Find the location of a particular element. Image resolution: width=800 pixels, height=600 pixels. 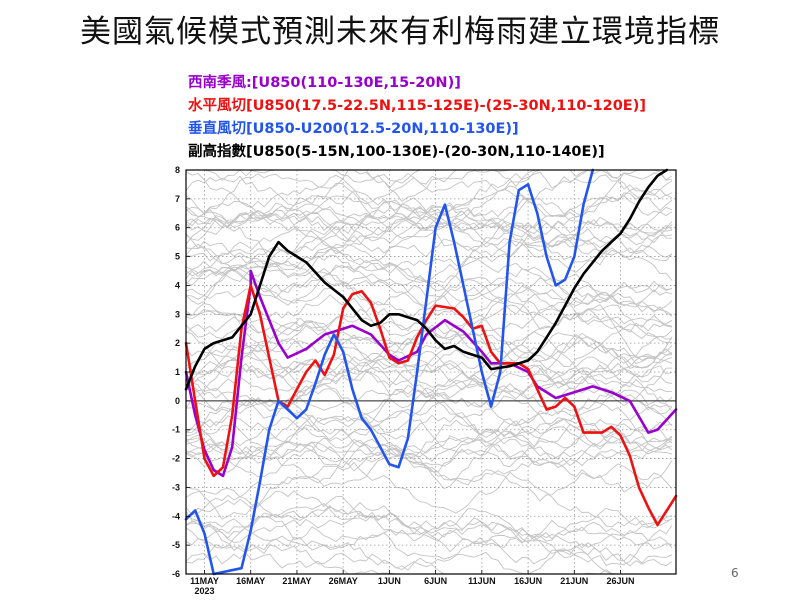

y-tick-label: -4 is located at coordinates (176, 516).